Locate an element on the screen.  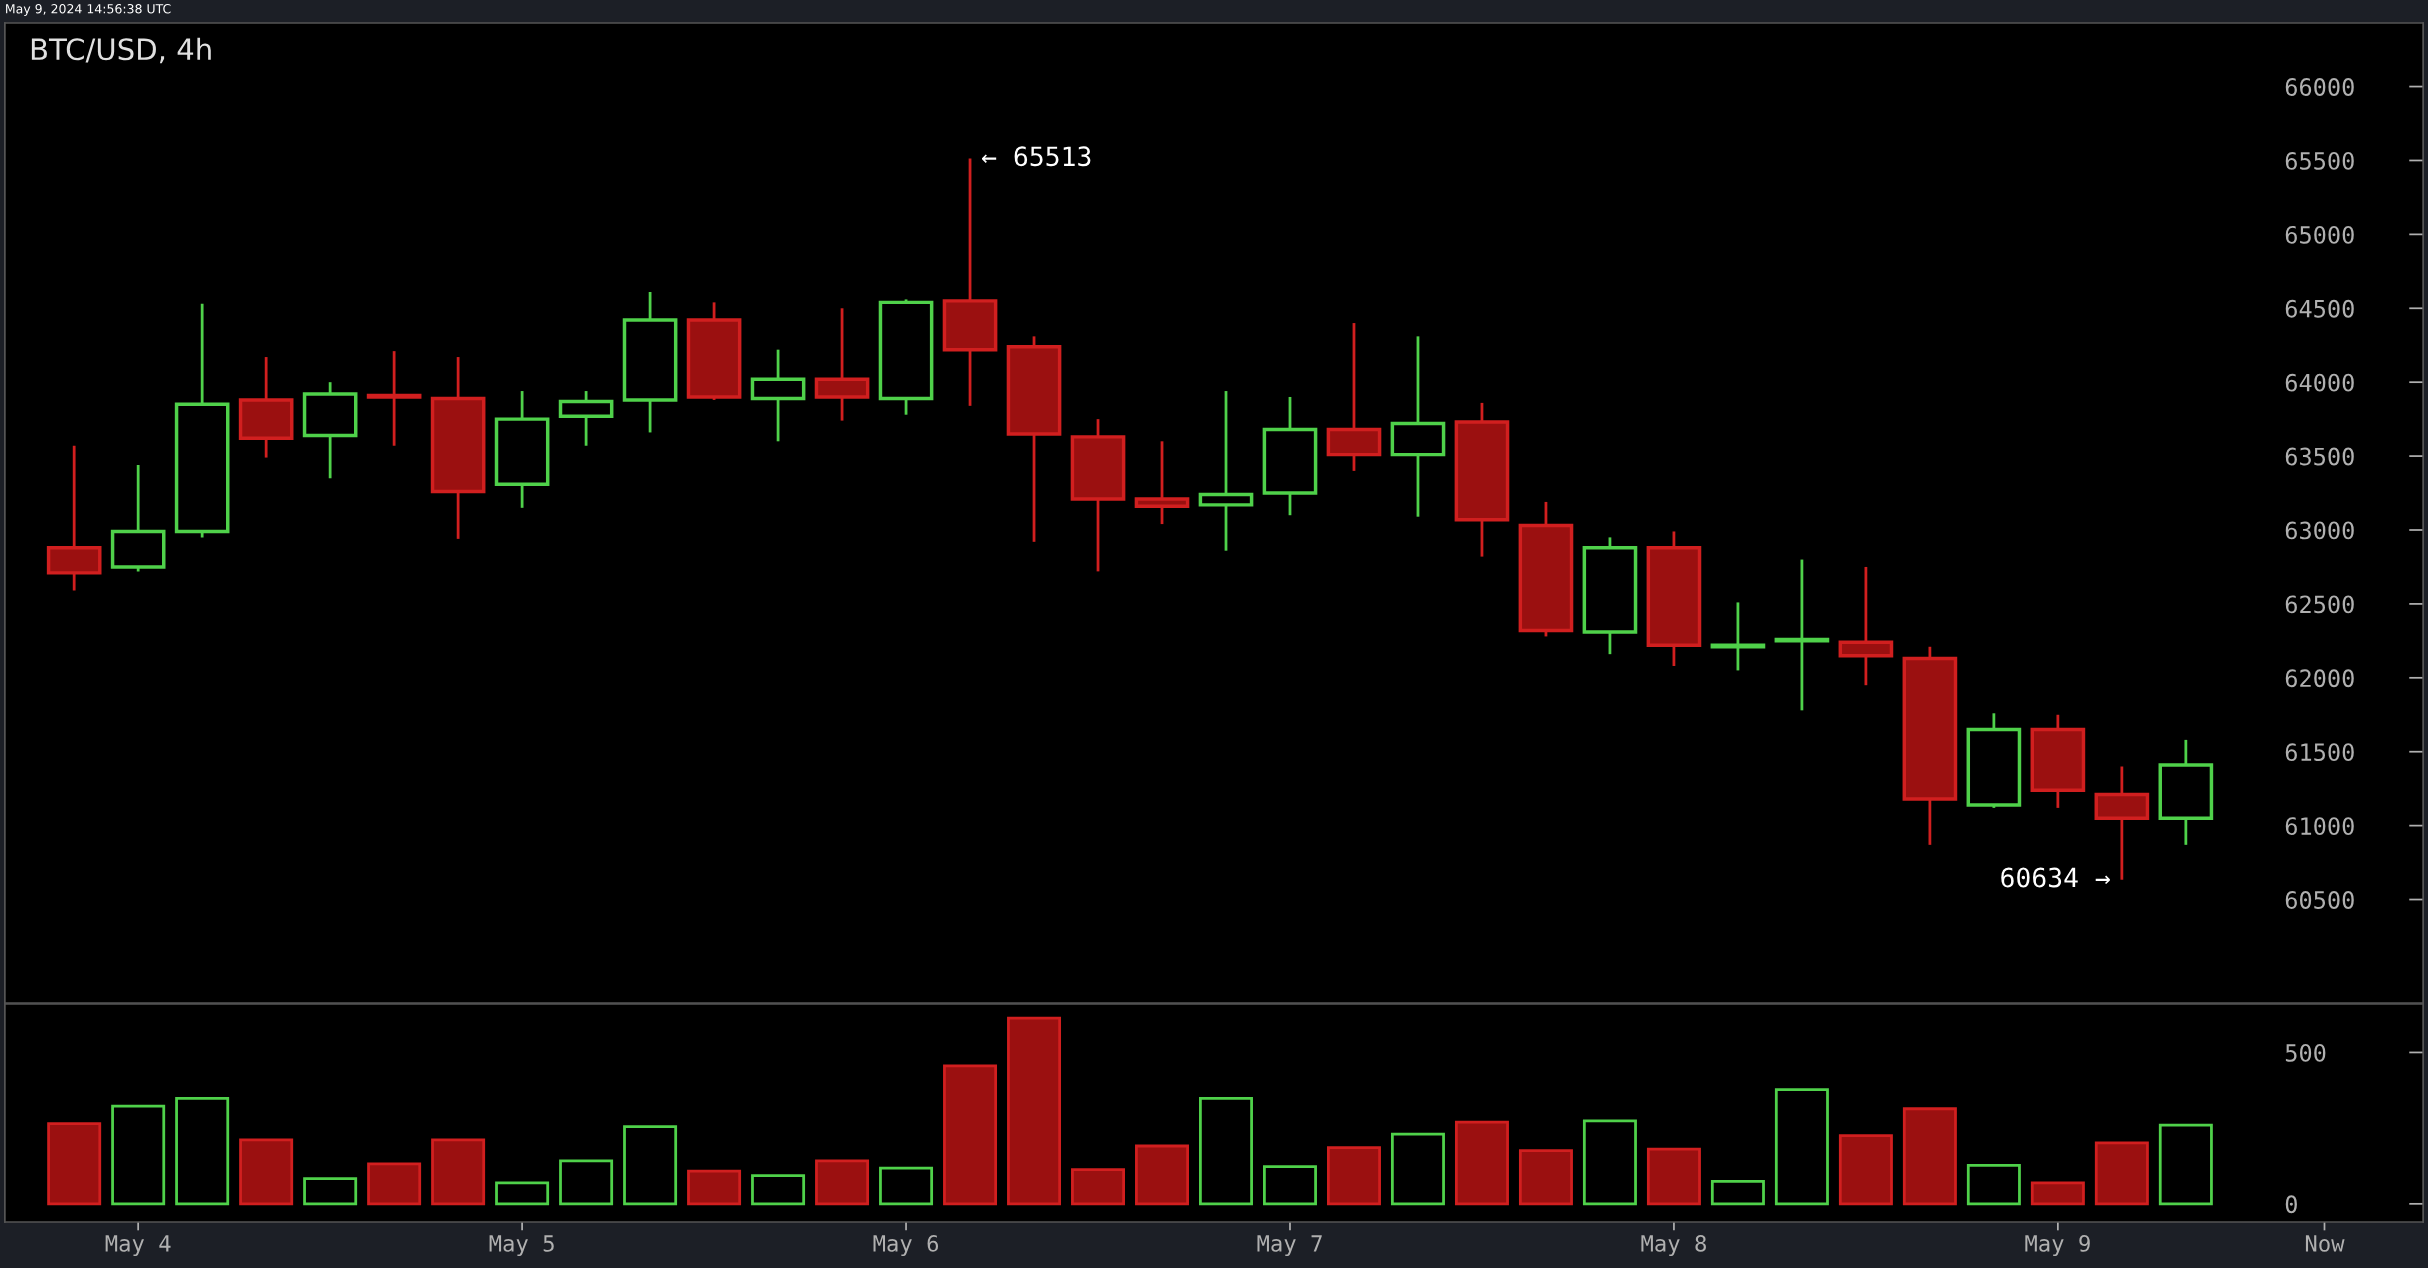
y-tick-label: 64500 is located at coordinates (2319, 308).